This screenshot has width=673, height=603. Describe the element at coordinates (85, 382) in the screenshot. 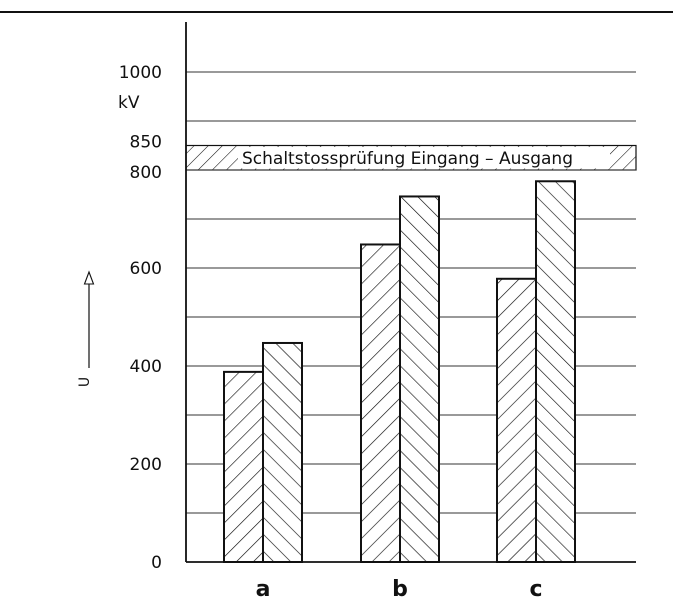

I see `y-axis-label: U` at that location.